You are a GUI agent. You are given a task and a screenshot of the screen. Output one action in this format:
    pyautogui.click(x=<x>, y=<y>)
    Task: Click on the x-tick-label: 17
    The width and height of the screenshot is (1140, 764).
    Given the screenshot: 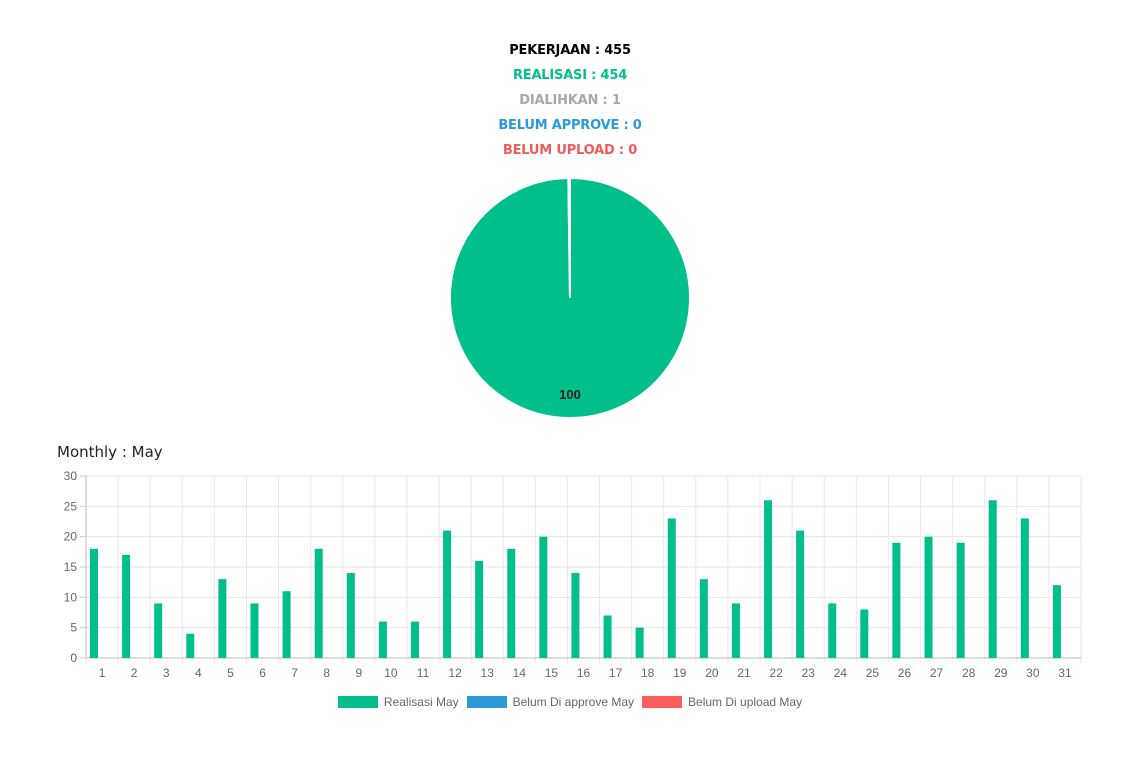 What is the action you would take?
    pyautogui.click(x=616, y=673)
    